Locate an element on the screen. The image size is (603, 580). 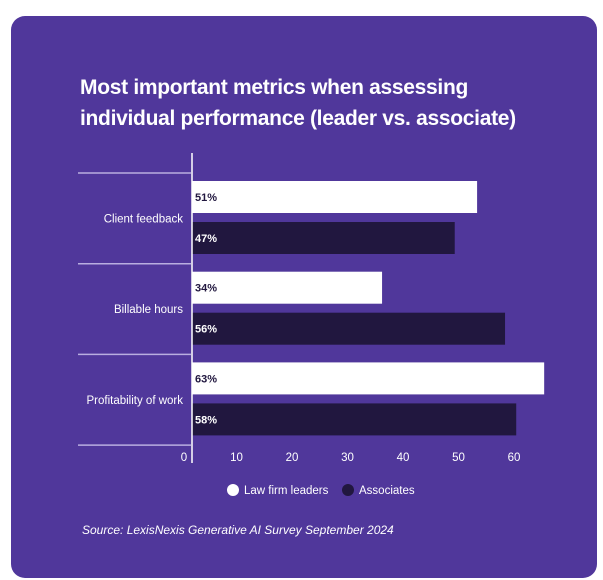
x-tick-label: 0 is located at coordinates (184, 458).